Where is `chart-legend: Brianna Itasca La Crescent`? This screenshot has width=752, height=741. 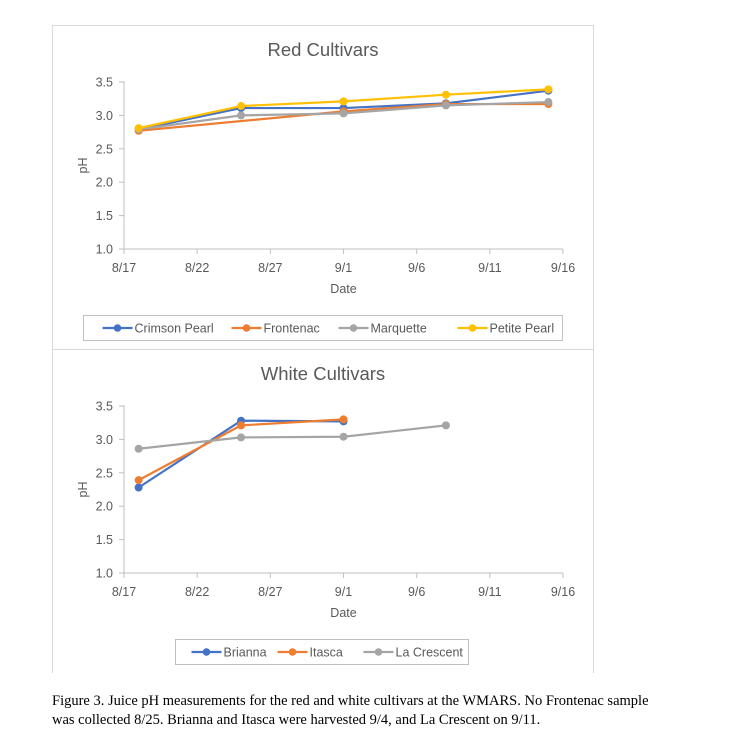
chart-legend: Brianna Itasca La Crescent is located at coordinates (322, 652).